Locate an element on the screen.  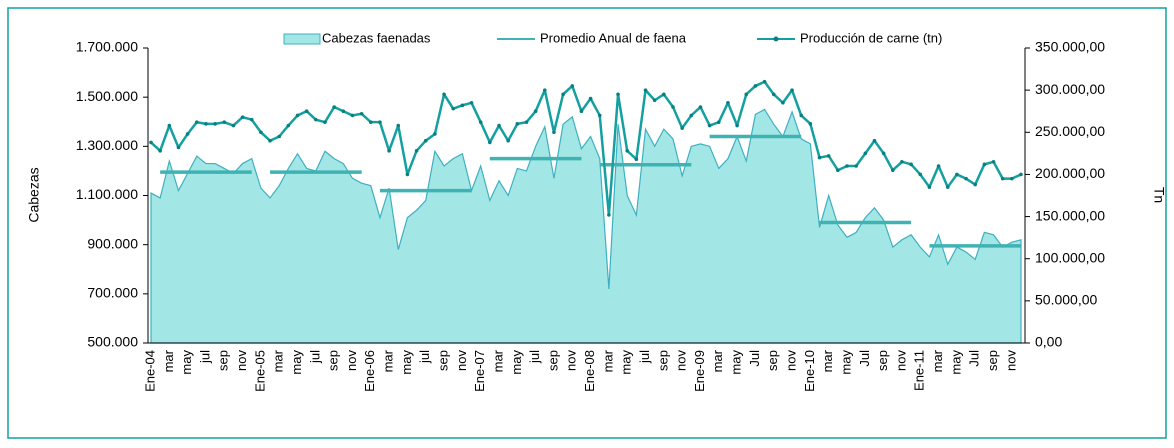
x-tick-label: Ene-10 is located at coordinates (809, 371).